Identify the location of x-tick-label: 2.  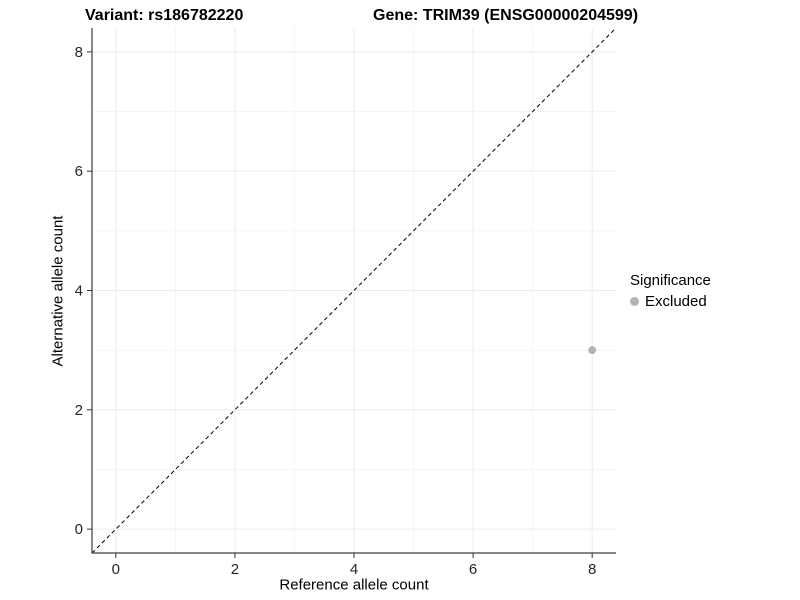
(235, 569).